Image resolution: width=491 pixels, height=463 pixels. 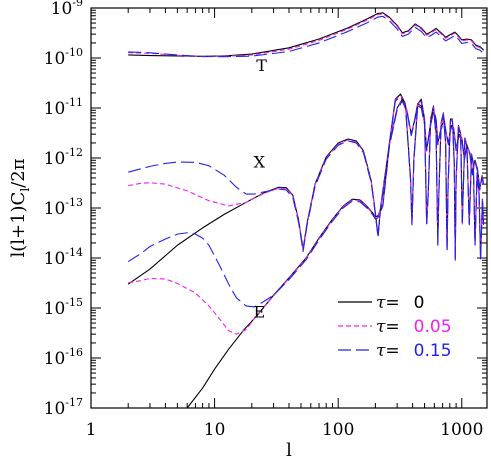 I want to click on y-tick-label: 10-9, so click(x=67, y=9).